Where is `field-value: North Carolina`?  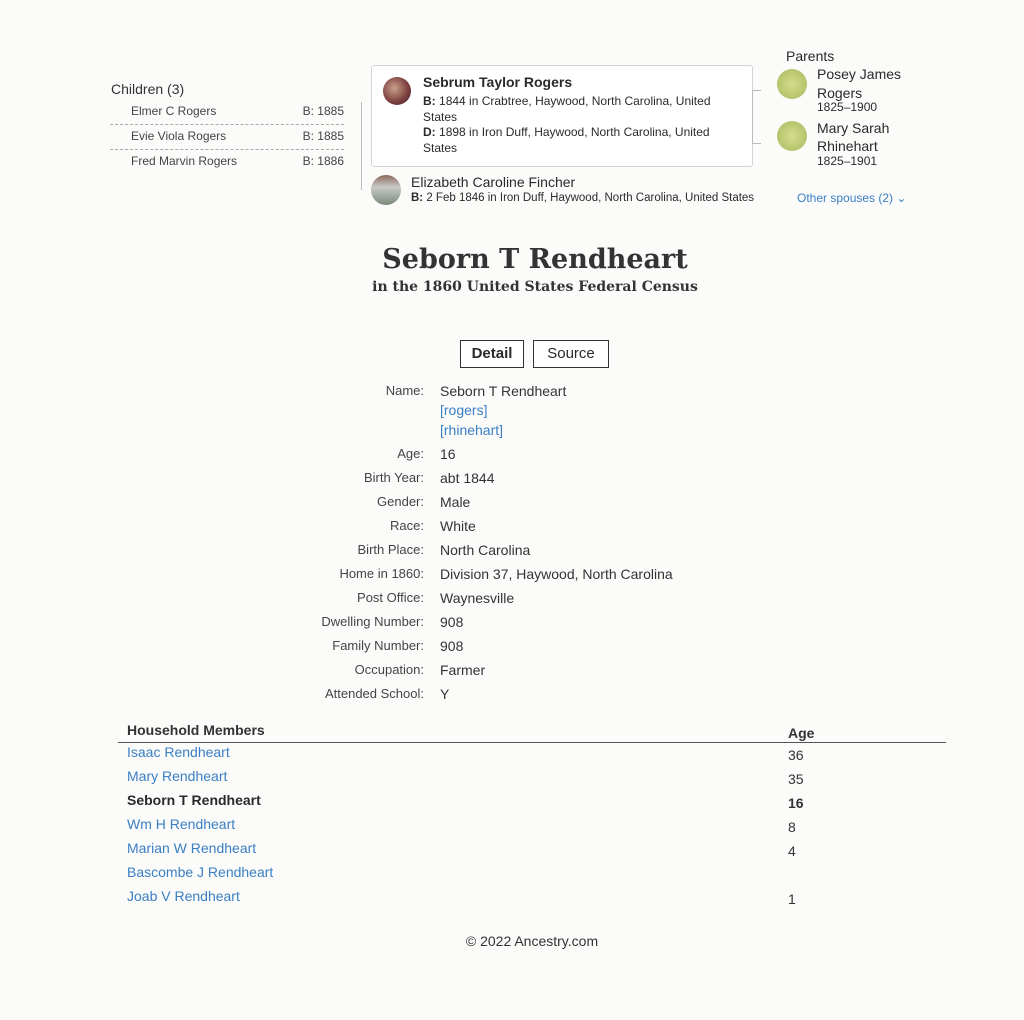 field-value: North Carolina is located at coordinates (485, 550).